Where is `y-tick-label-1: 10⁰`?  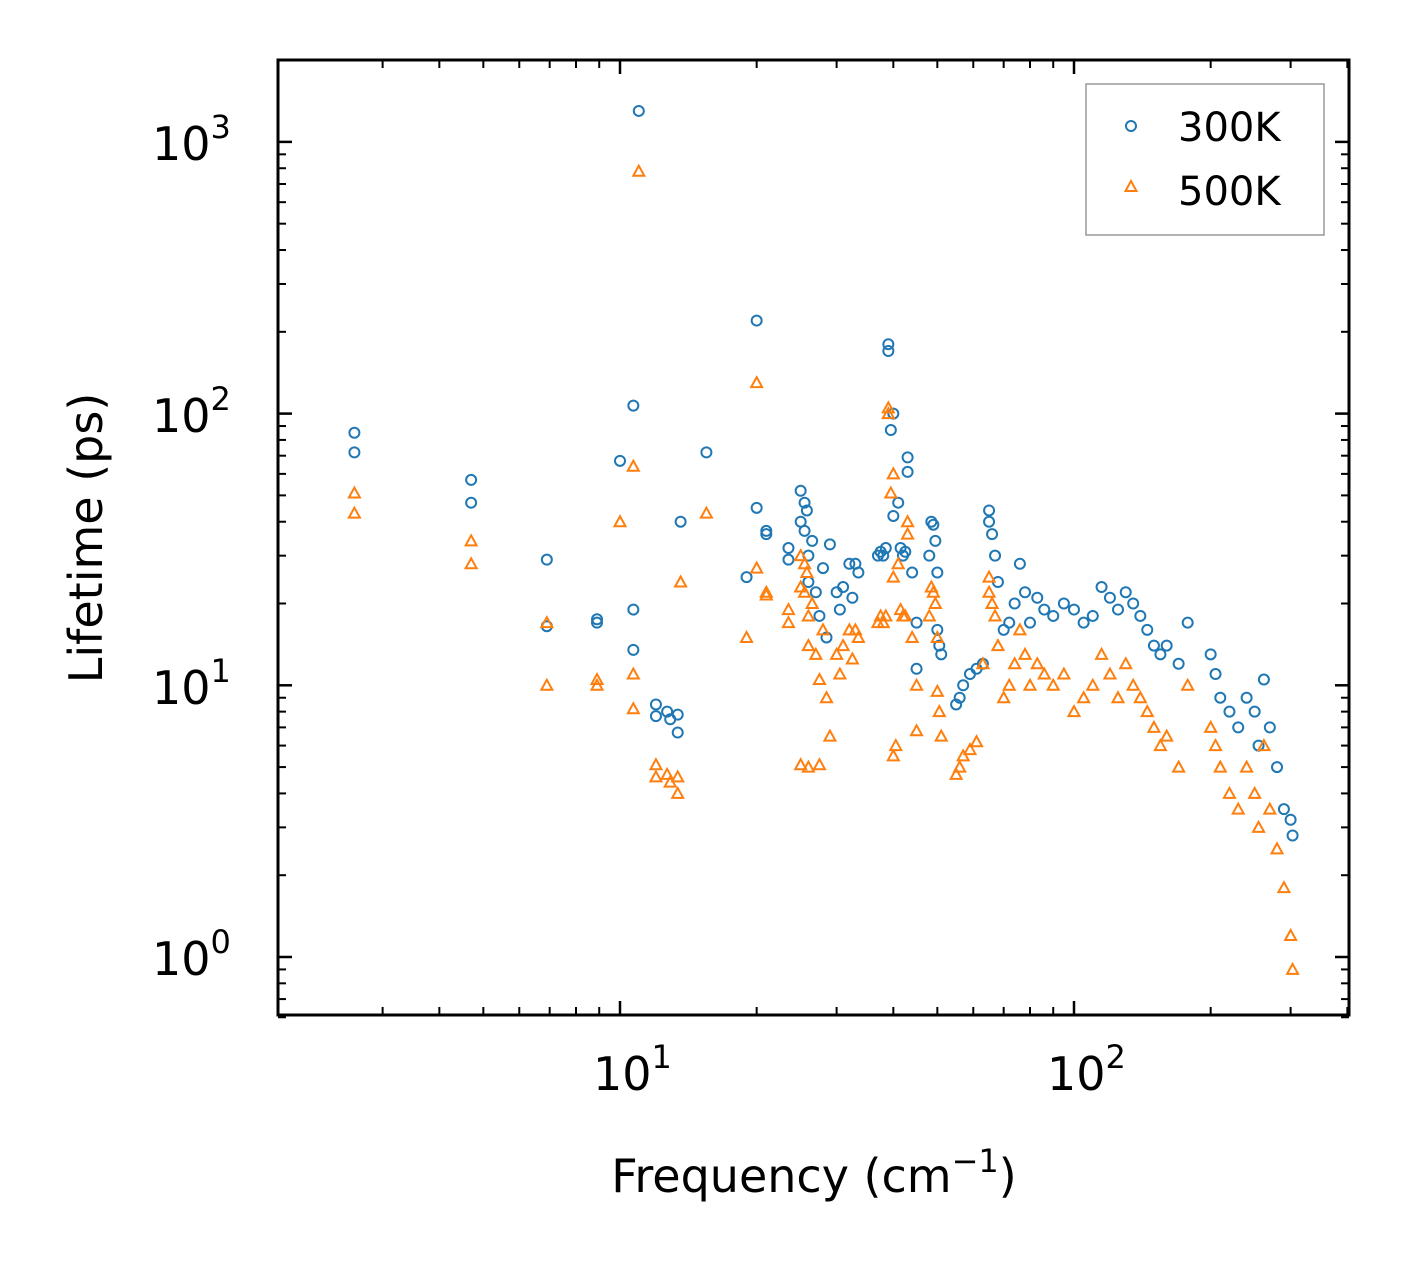 y-tick-label-1: 10⁰ is located at coordinates (191, 954).